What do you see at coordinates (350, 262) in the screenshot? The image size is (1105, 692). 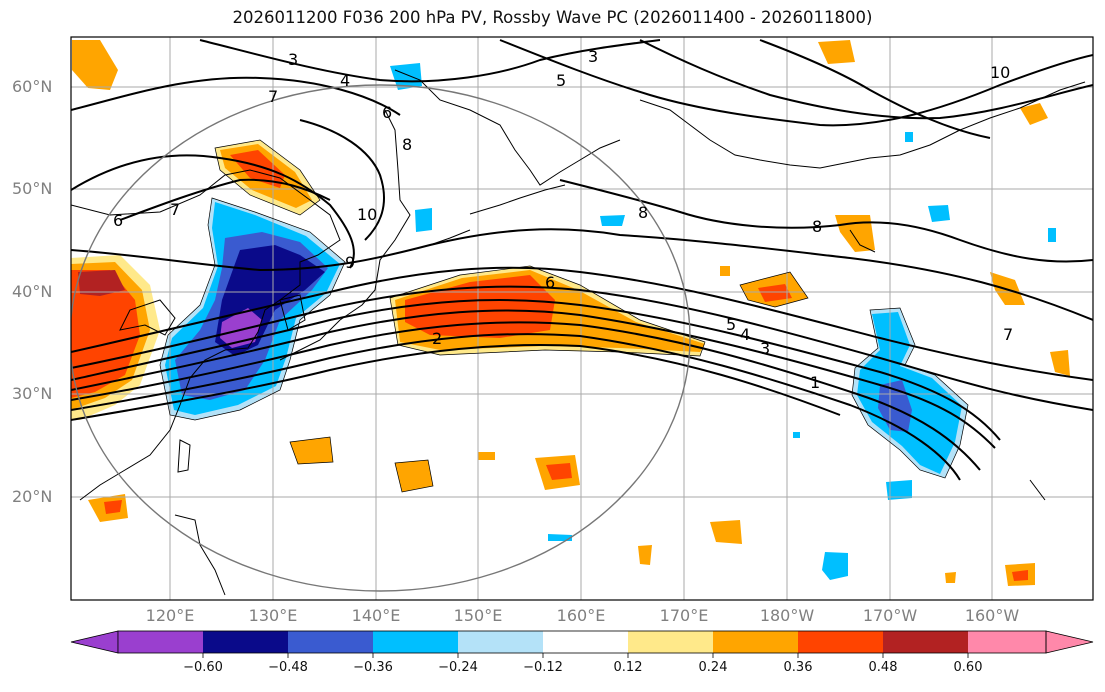 I see `contour-label: 9` at bounding box center [350, 262].